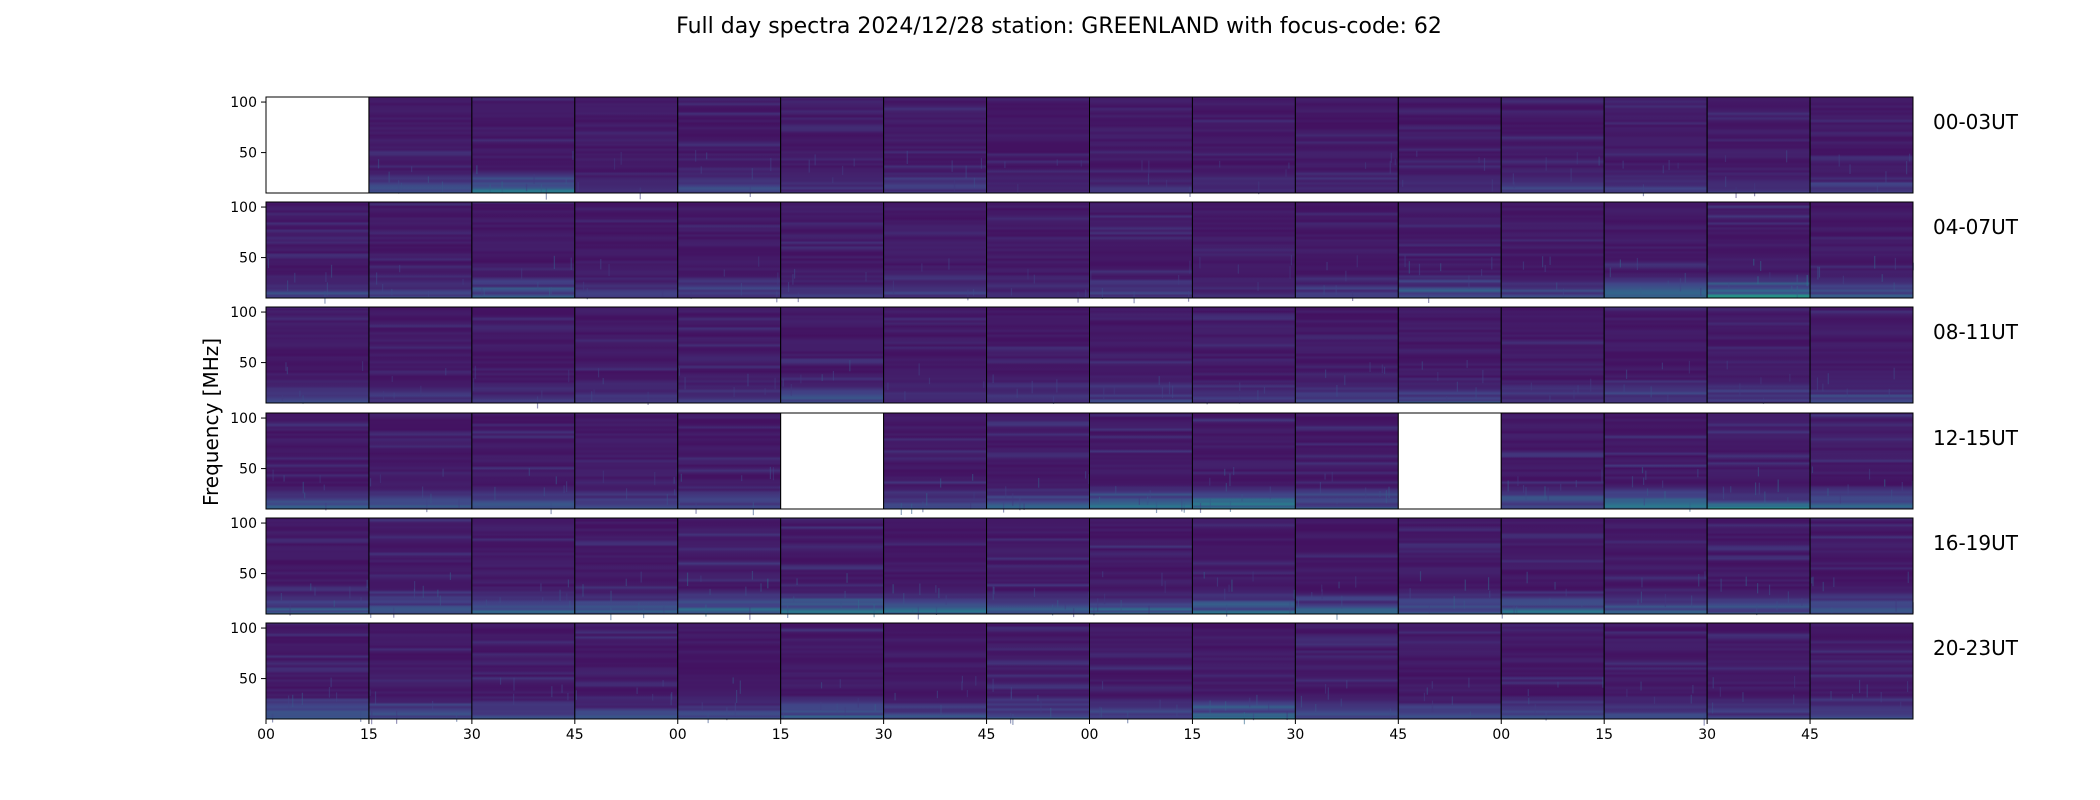  What do you see at coordinates (781, 735) in the screenshot?
I see `x-tick-label: 15` at bounding box center [781, 735].